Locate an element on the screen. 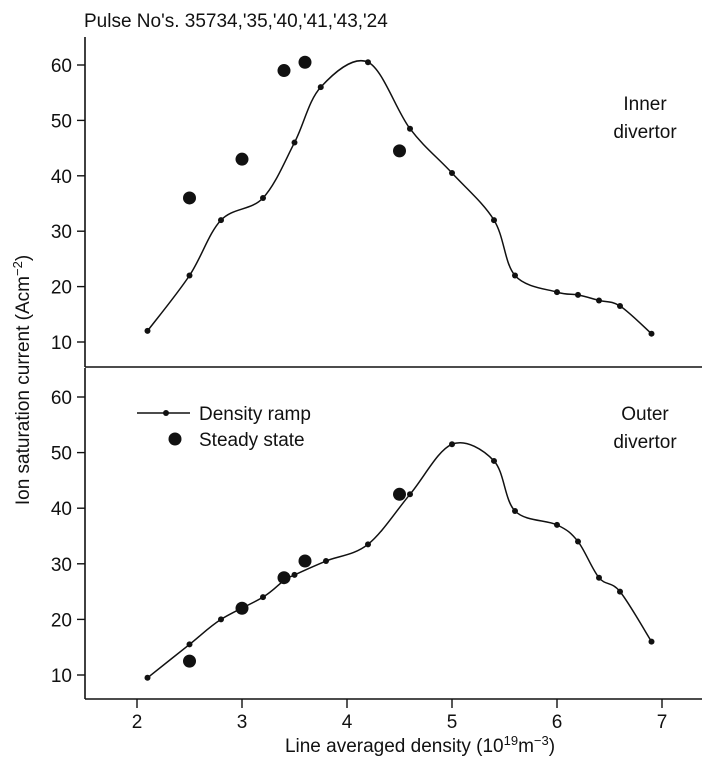  x-tick-label: 2 is located at coordinates (137, 722).